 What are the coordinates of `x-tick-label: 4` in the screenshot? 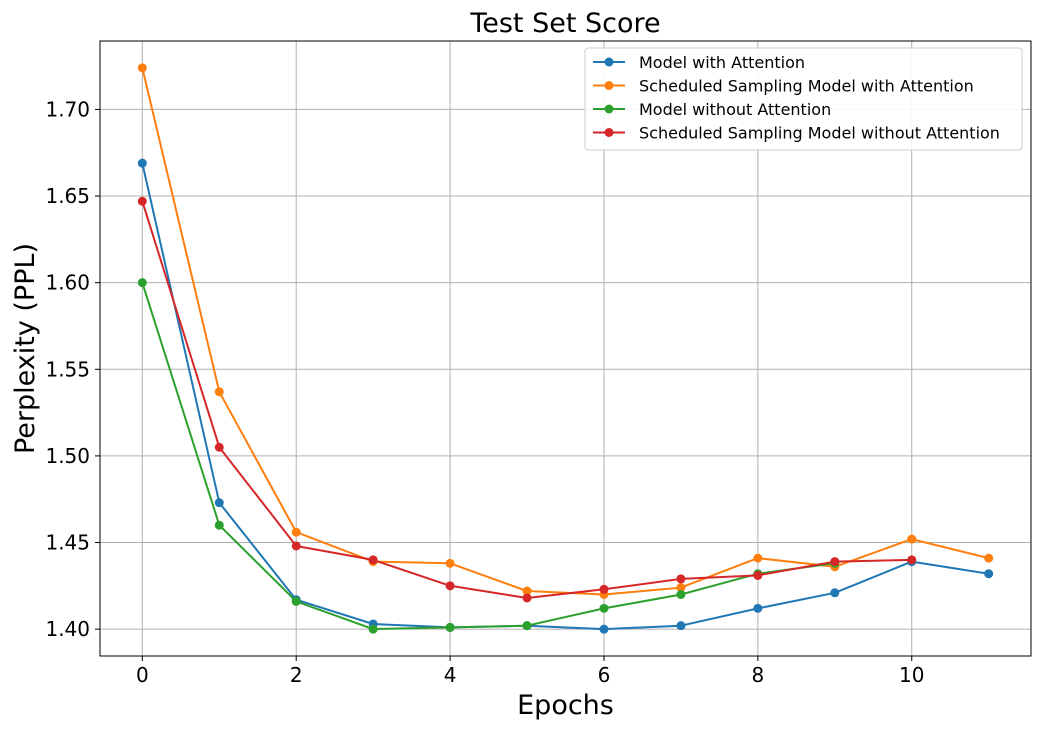 It's located at (450, 675).